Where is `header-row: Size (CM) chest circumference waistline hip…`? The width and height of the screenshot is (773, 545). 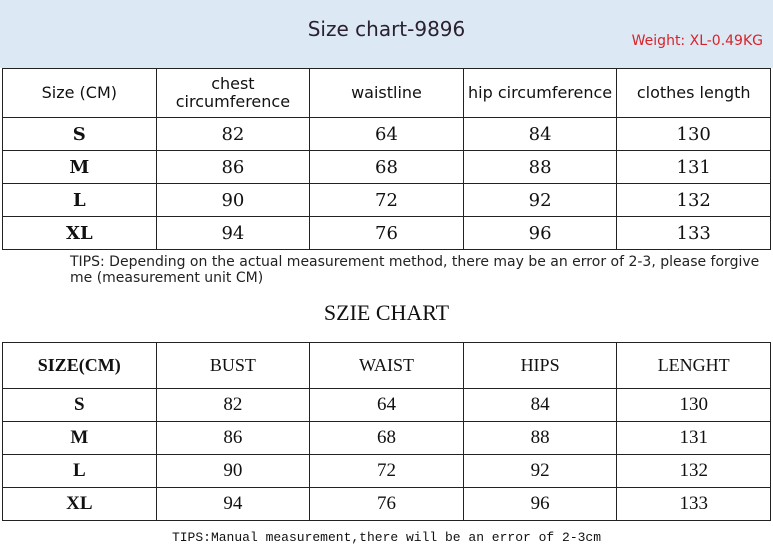
header-row: Size (CM) chest circumference waistline hip… is located at coordinates (386, 93).